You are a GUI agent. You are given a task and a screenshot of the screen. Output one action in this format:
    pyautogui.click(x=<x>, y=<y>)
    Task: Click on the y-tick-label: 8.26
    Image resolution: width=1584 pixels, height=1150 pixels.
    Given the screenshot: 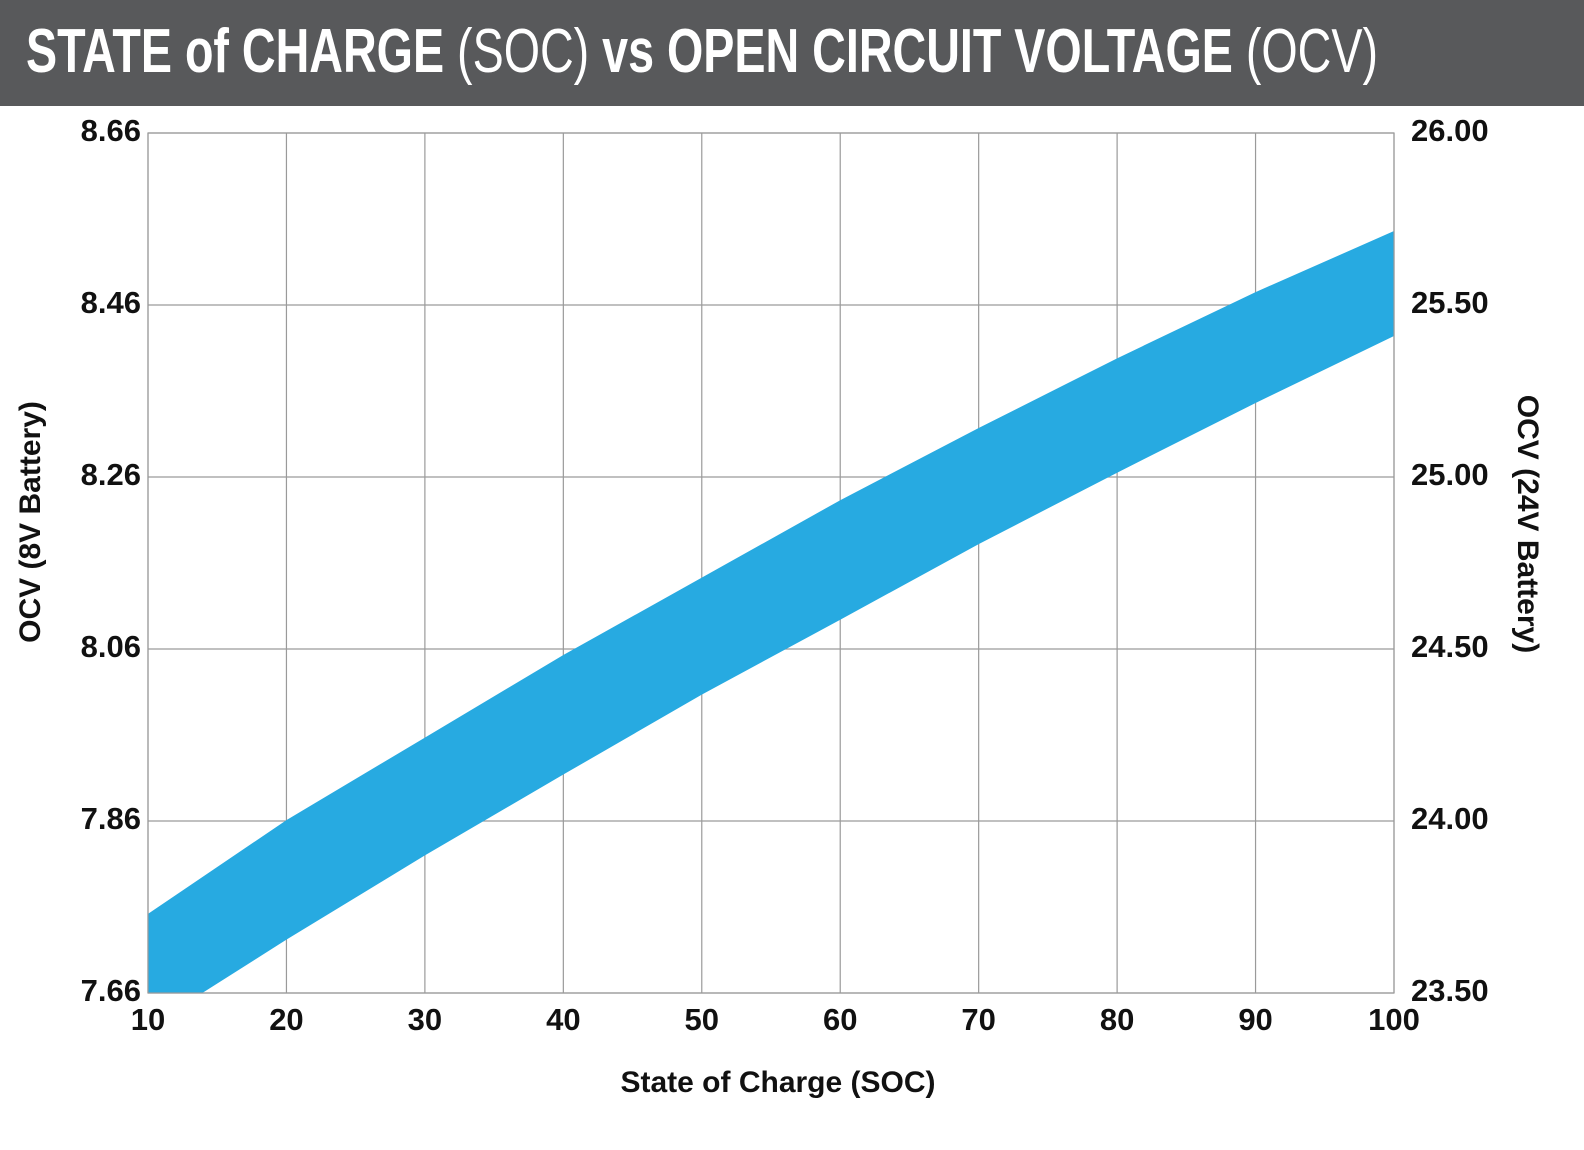 What is the action you would take?
    pyautogui.click(x=111, y=474)
    